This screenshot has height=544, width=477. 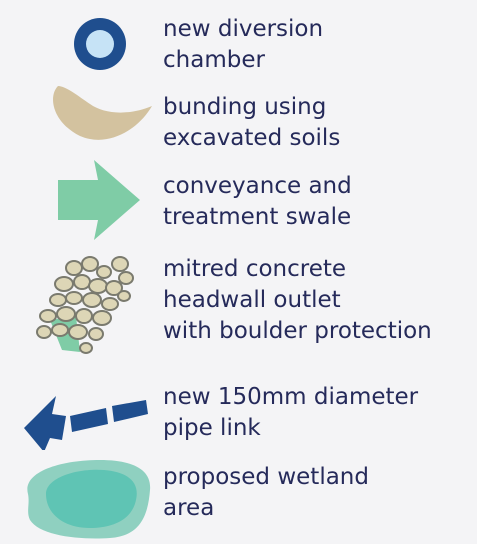 I want to click on ring-icon, so click(x=100, y=44).